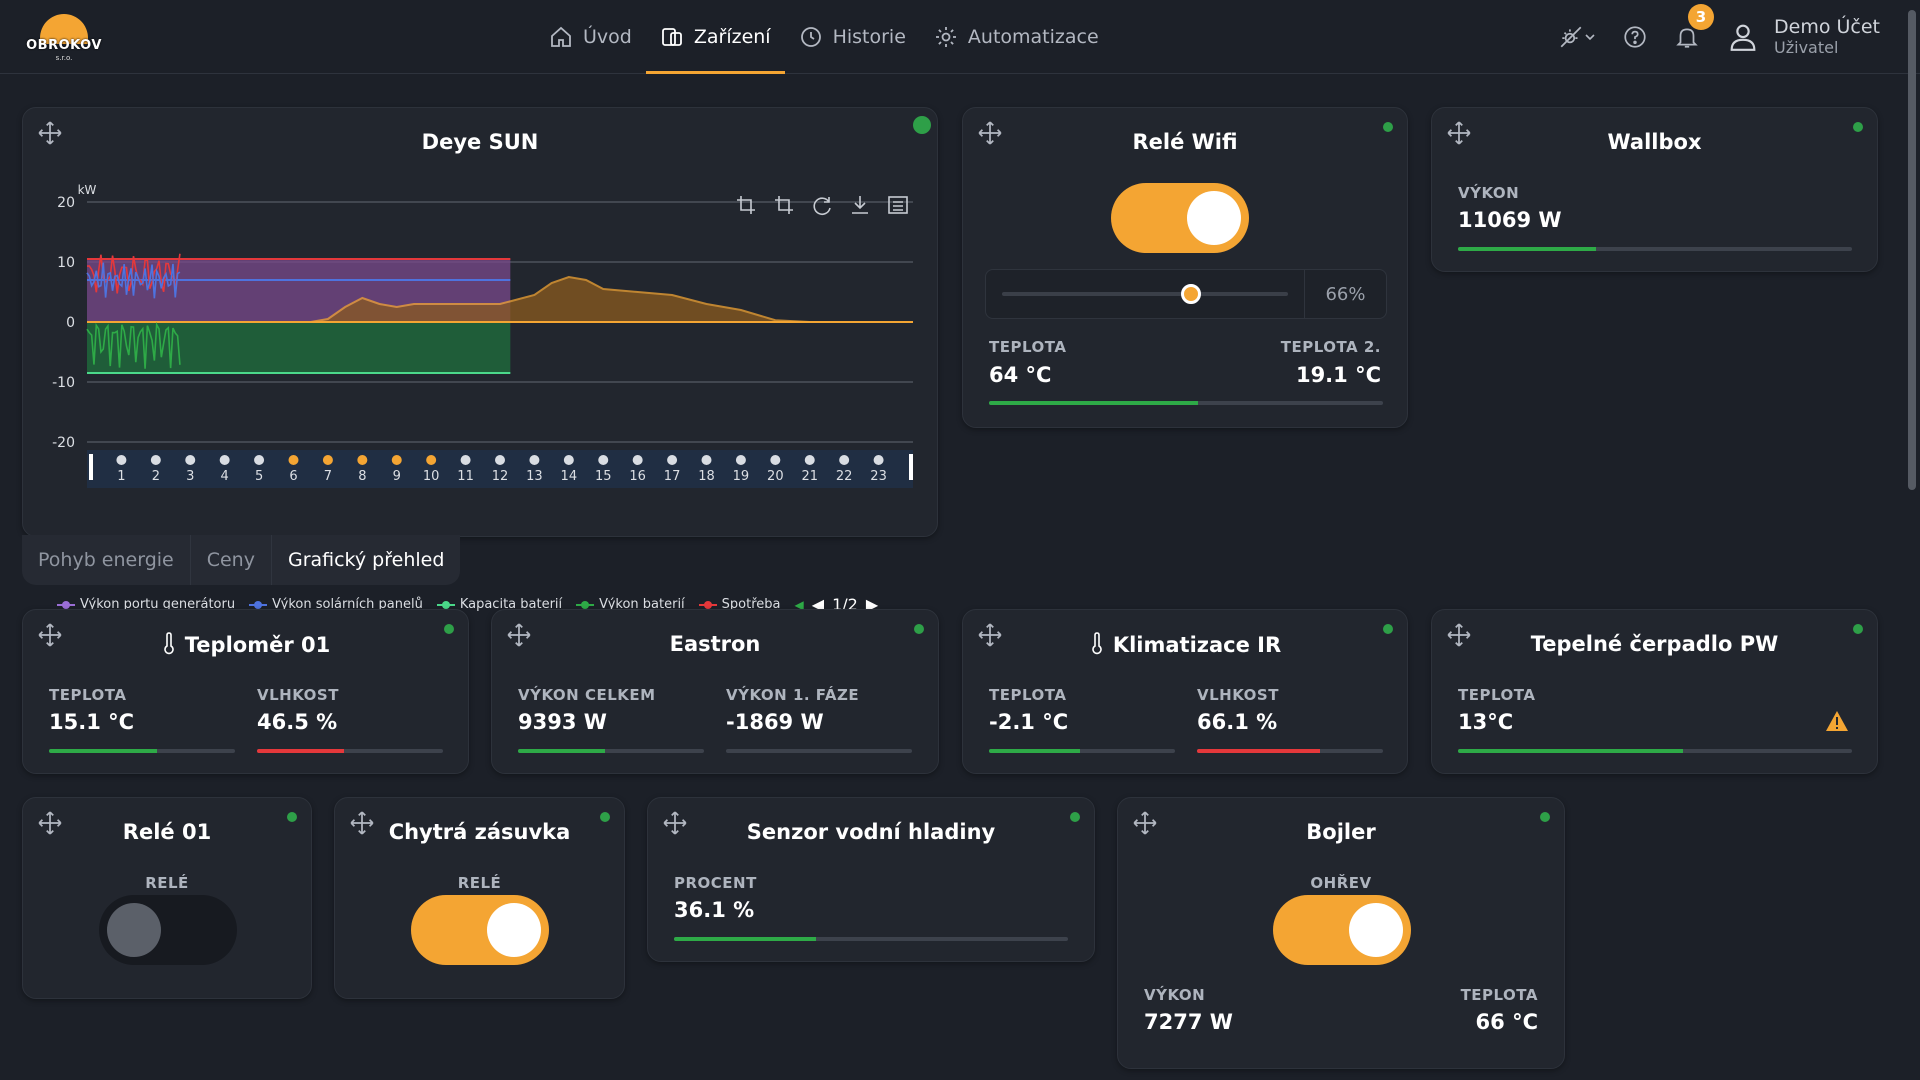 The width and height of the screenshot is (1920, 1080). What do you see at coordinates (822, 206) in the screenshot?
I see `refresh-icon` at bounding box center [822, 206].